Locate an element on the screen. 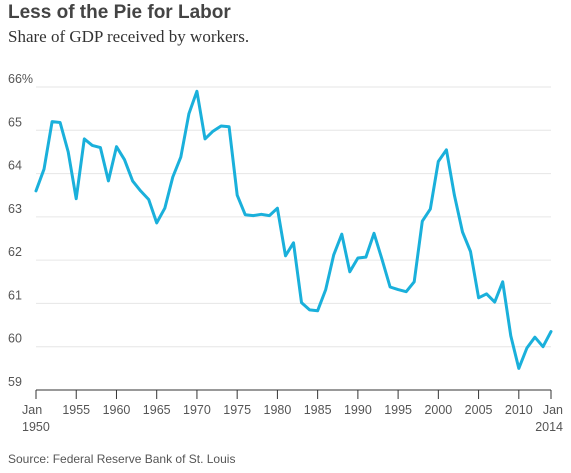 This screenshot has width=571, height=473. chart-subtitle: Share of GDP received by workers. is located at coordinates (129, 36).